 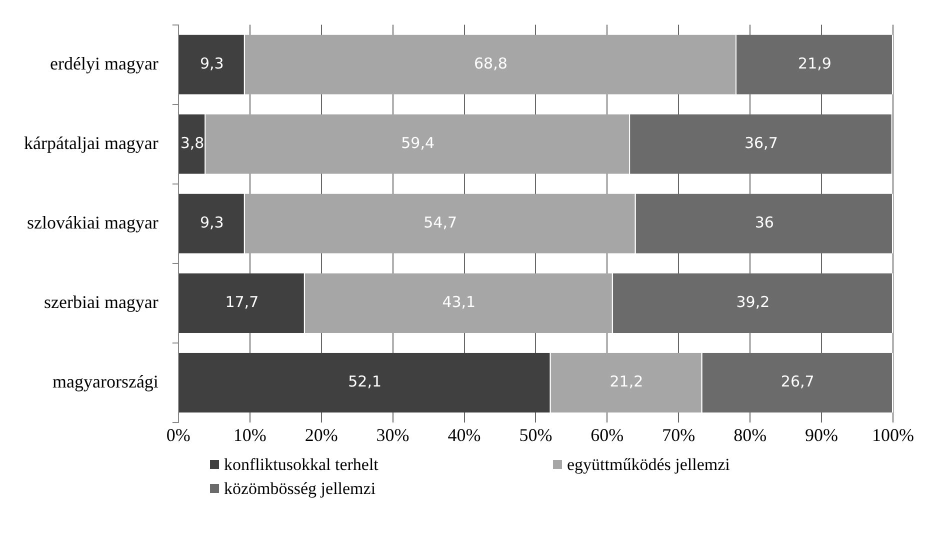 I want to click on y-tick-label: kárpátaljai magyar, so click(x=91, y=142).